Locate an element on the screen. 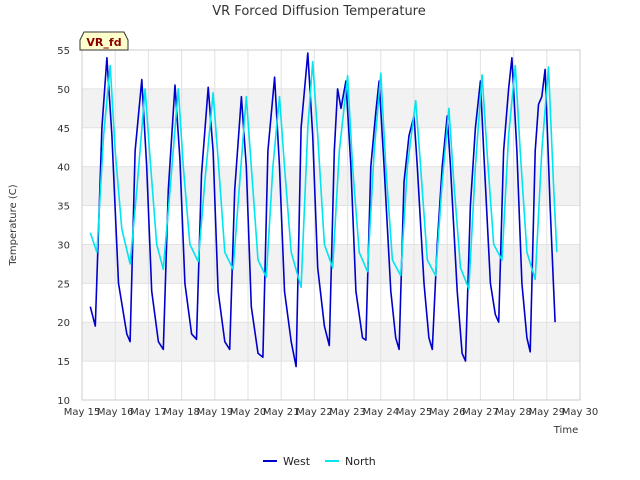 Image resolution: width=640 pixels, height=480 pixels. y-tick-label: 50 is located at coordinates (63, 90).